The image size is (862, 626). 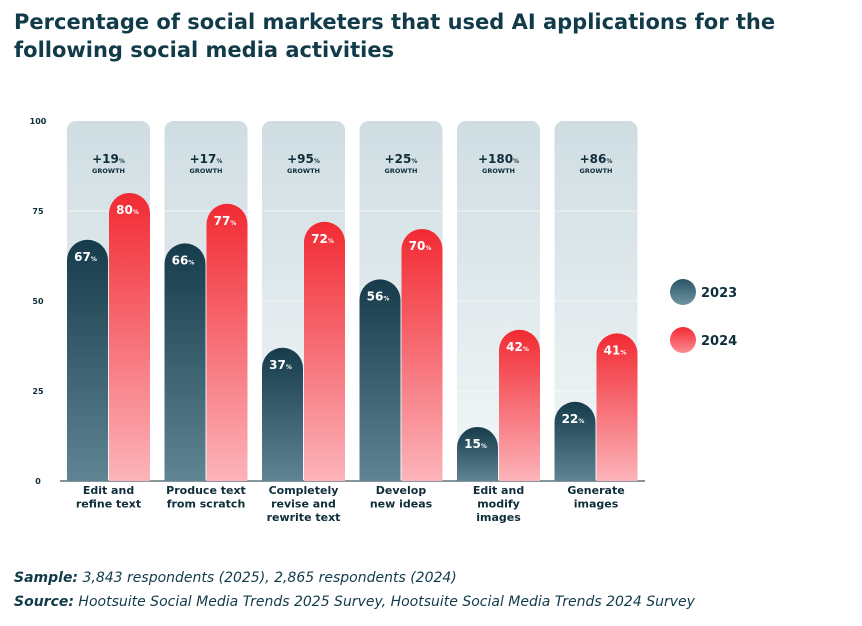 I want to click on category-label: Develop, so click(x=401, y=490).